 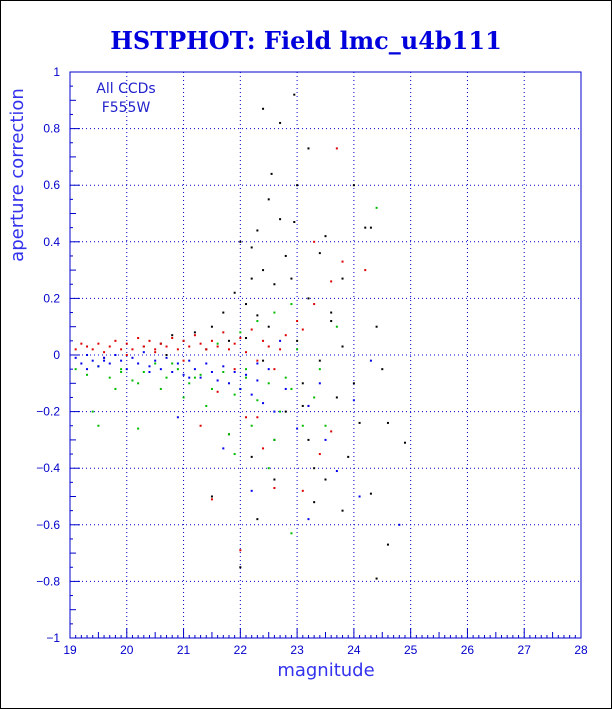 I want to click on y-tick-labels: 1 0.8 0.6 0.4 0.2 0 −0.2 −0.4 −0.6 −0.8 −1, so click(x=48, y=355).